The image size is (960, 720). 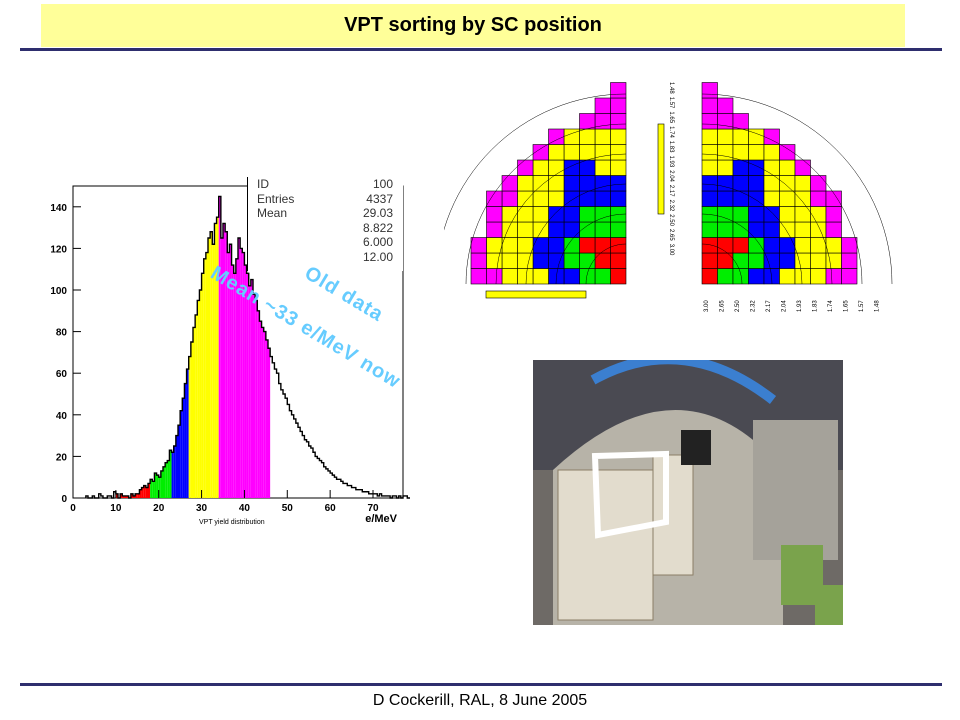 What do you see at coordinates (58, 249) in the screenshot?
I see `y-tick-label: 120` at bounding box center [58, 249].